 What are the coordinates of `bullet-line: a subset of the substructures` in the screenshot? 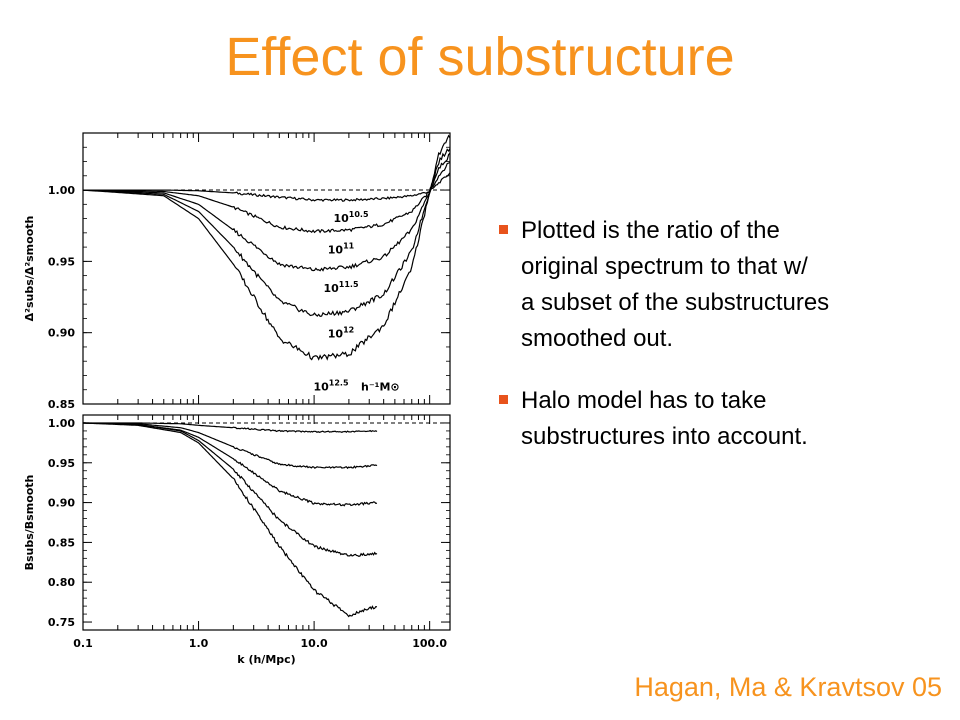 It's located at (675, 302).